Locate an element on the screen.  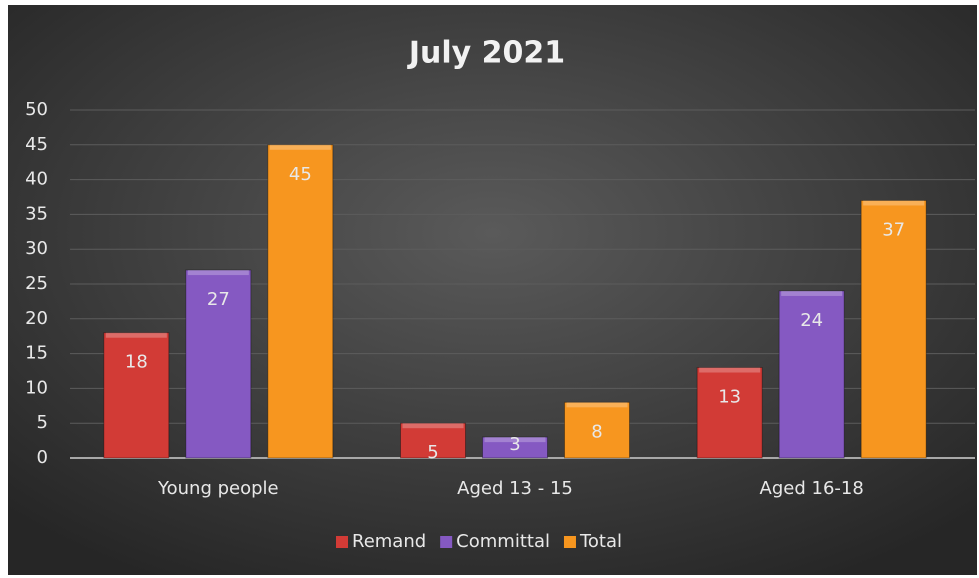
legend-label: Committal is located at coordinates (503, 541).